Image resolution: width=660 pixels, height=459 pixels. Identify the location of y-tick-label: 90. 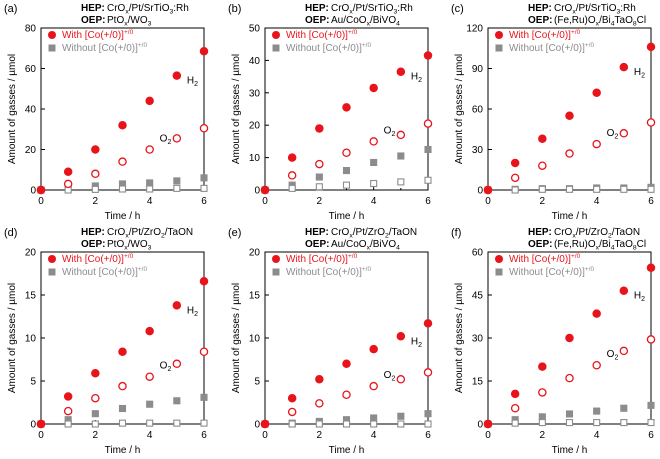
(478, 69).